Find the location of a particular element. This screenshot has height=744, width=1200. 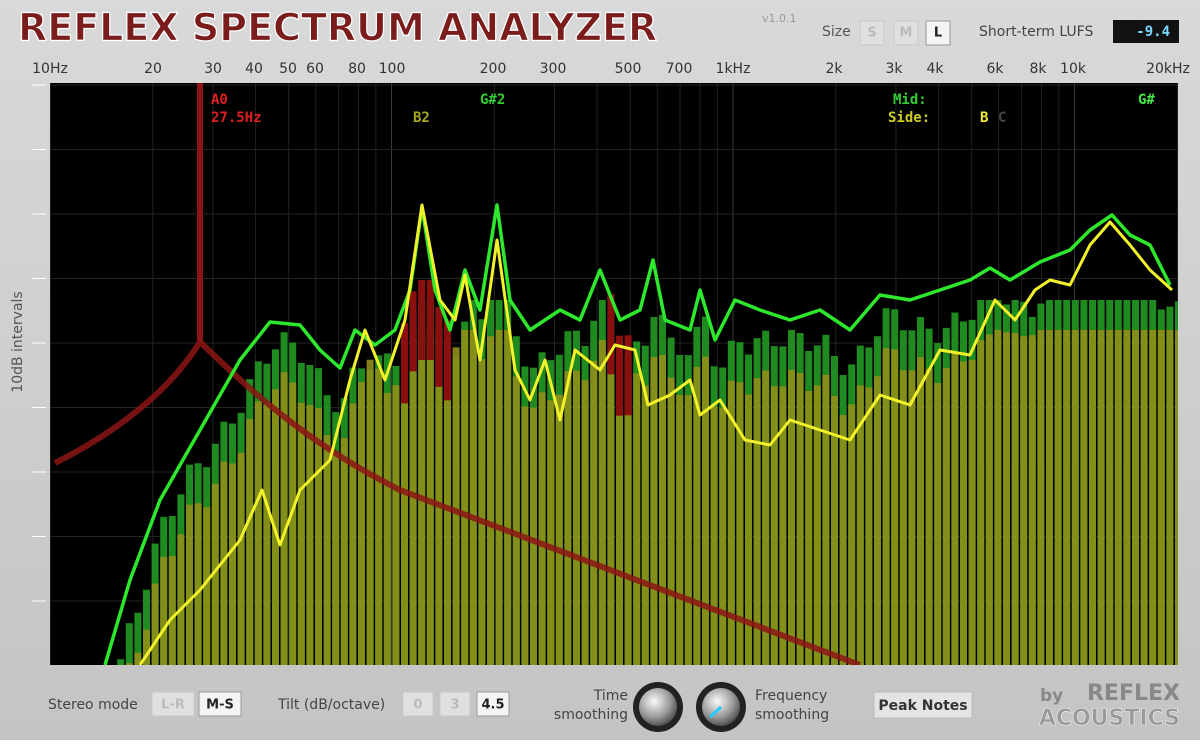

frequency-label: 700 is located at coordinates (679, 69).